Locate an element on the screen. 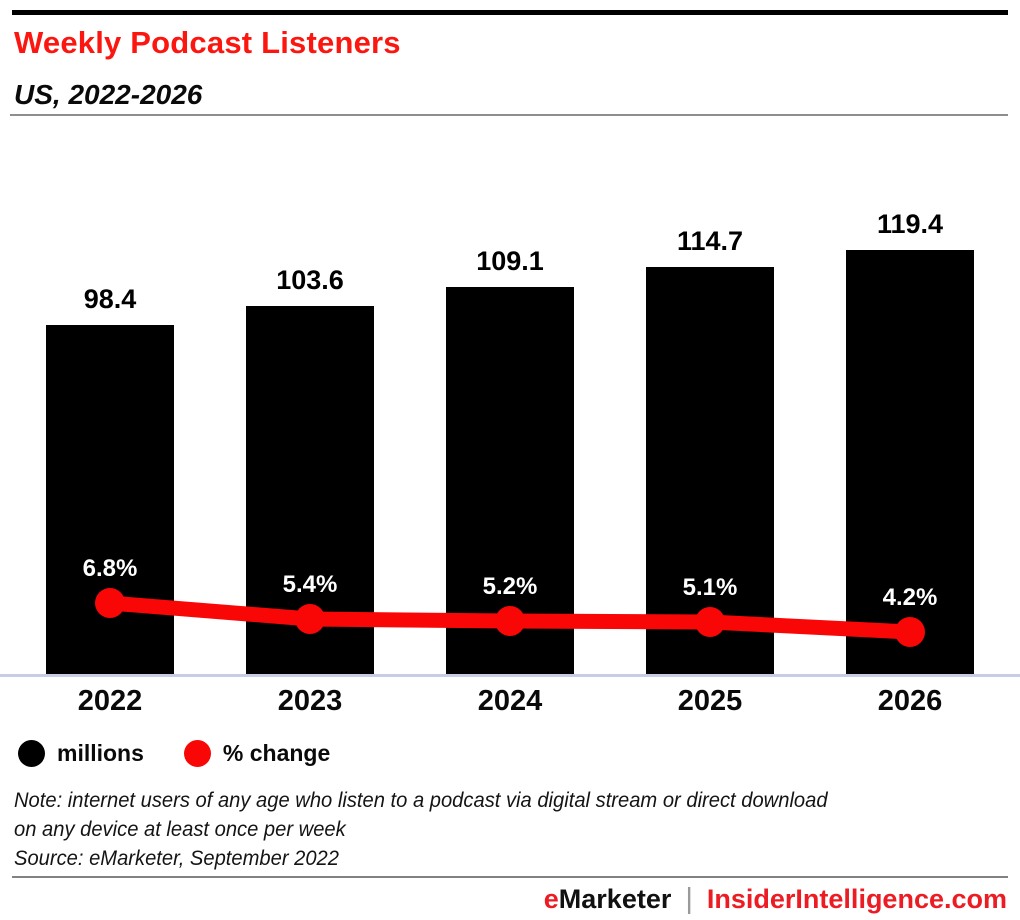  header-divider is located at coordinates (509, 115).